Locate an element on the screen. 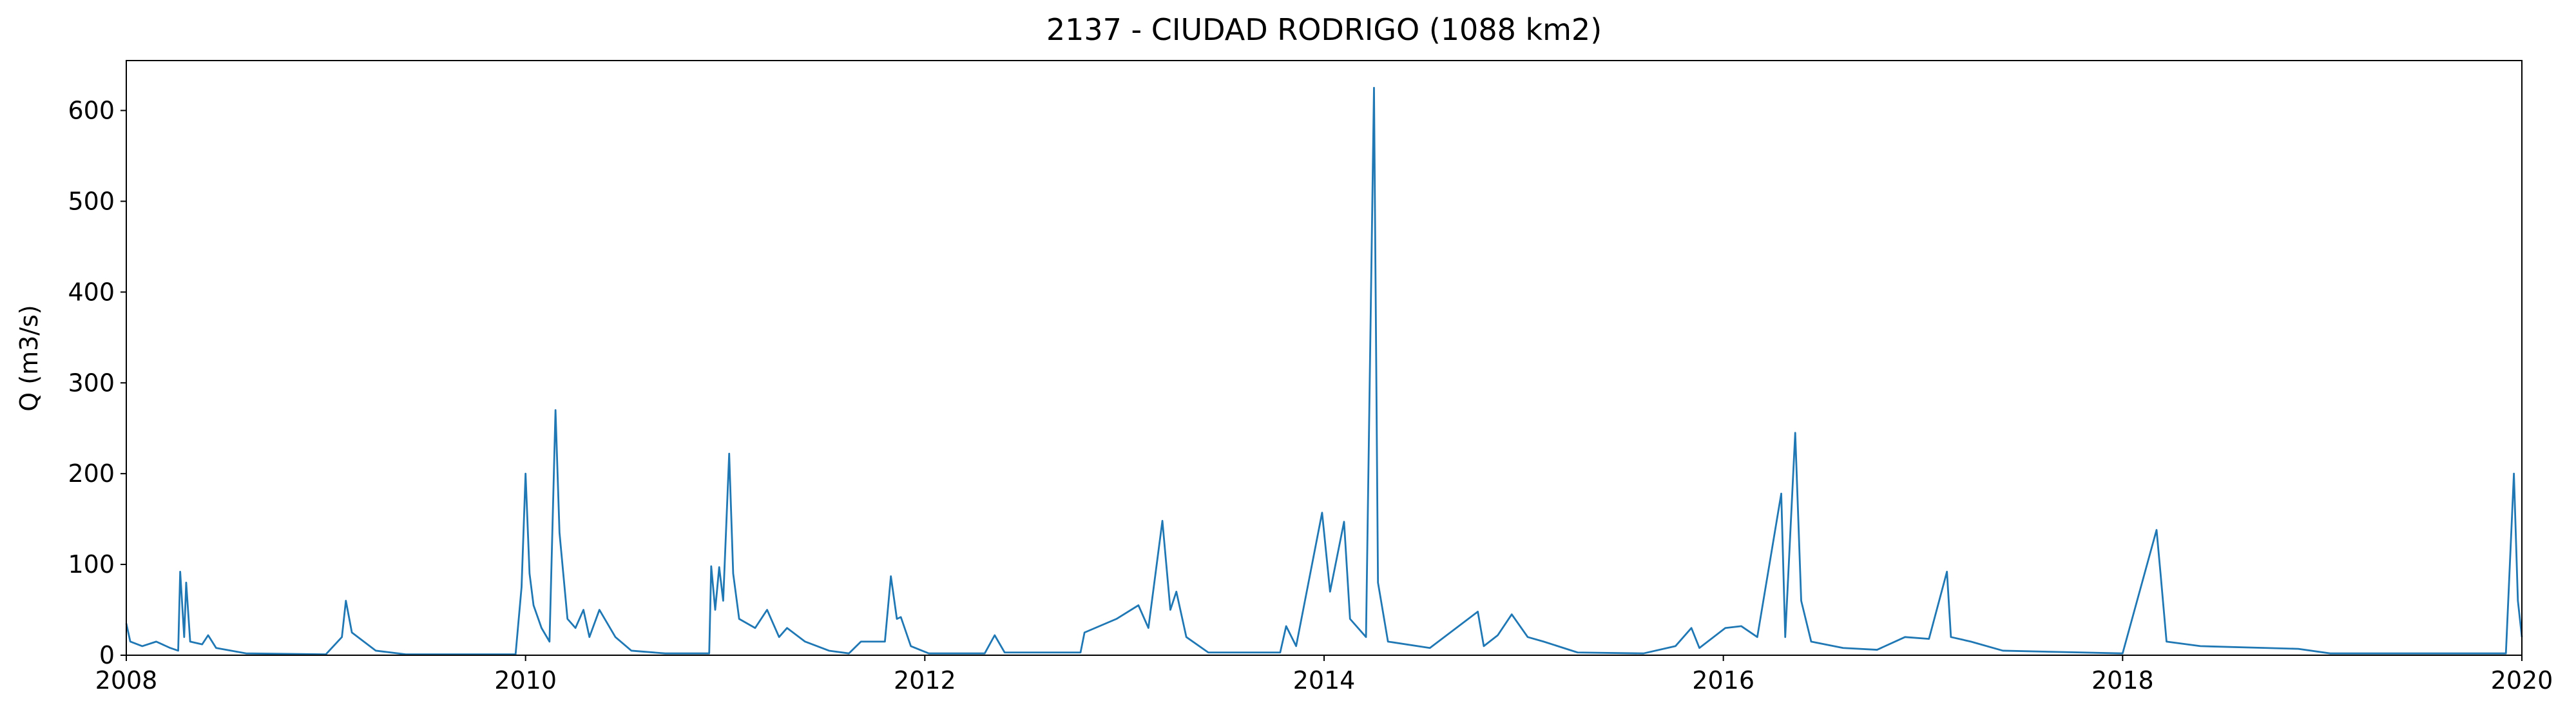 The width and height of the screenshot is (2576, 719). x-tick-label: 2016 is located at coordinates (1723, 680).